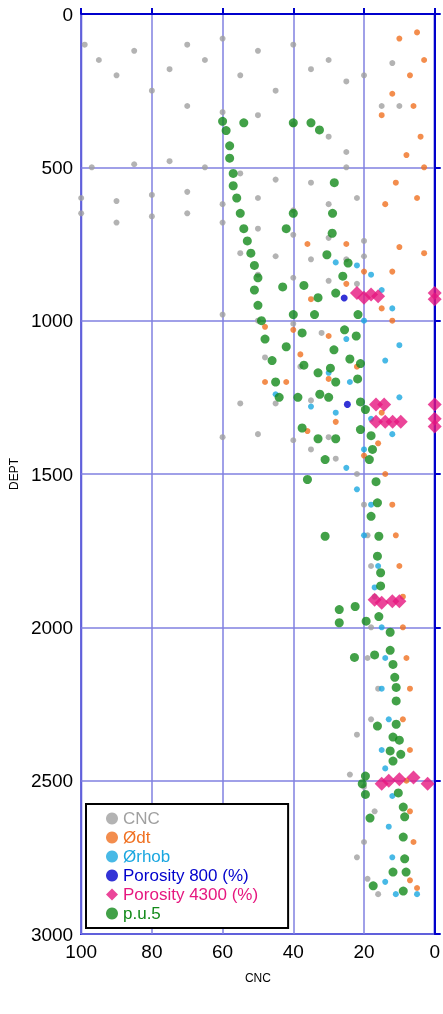 The height and width of the screenshot is (1014, 443). I want to click on legend-label: Porosity 800 (%), so click(186, 875).